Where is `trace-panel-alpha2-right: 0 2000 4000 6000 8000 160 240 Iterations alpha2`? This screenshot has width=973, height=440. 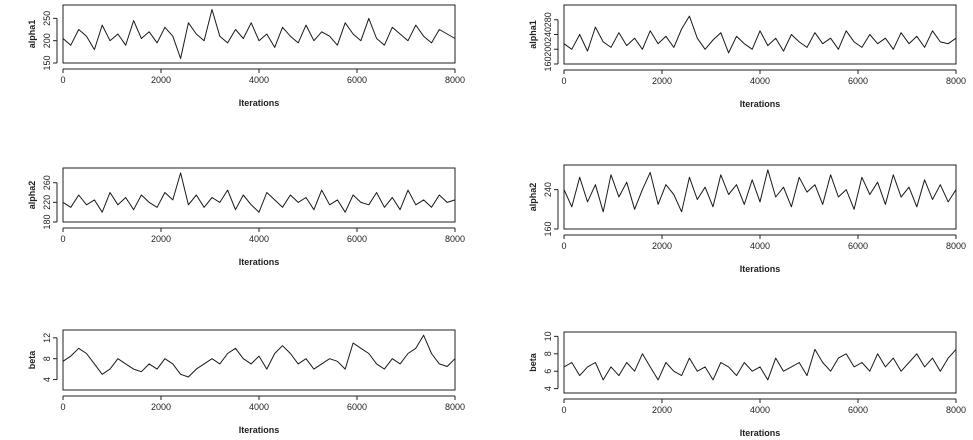
trace-panel-alpha2-right: 0 2000 4000 6000 8000 160 240 Iterations alpha2 is located at coordinates (747, 219).